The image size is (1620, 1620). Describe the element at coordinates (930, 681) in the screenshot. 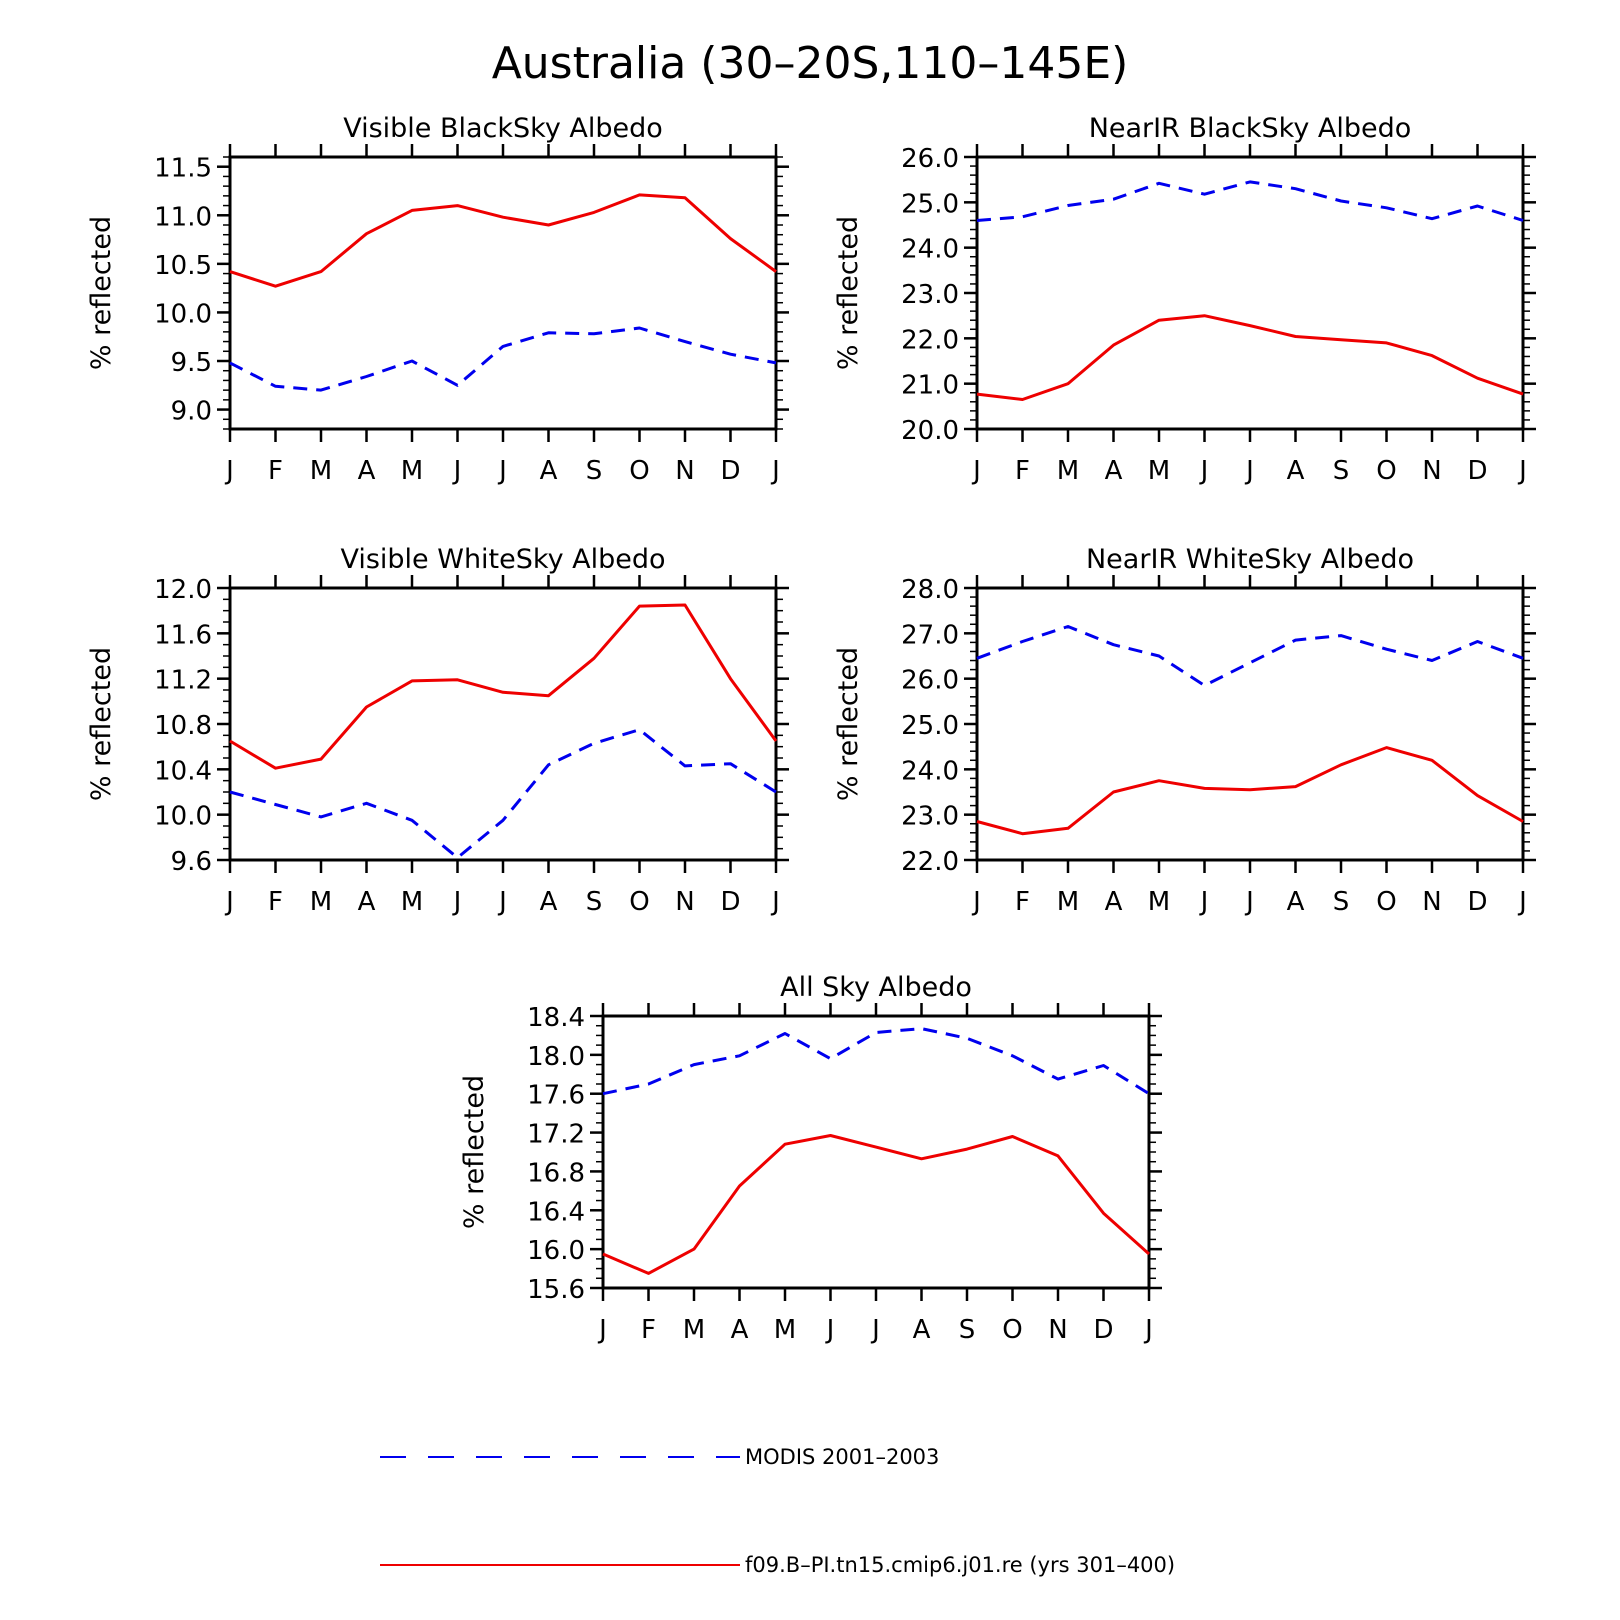

I see `y-tick-label: 26.0` at that location.